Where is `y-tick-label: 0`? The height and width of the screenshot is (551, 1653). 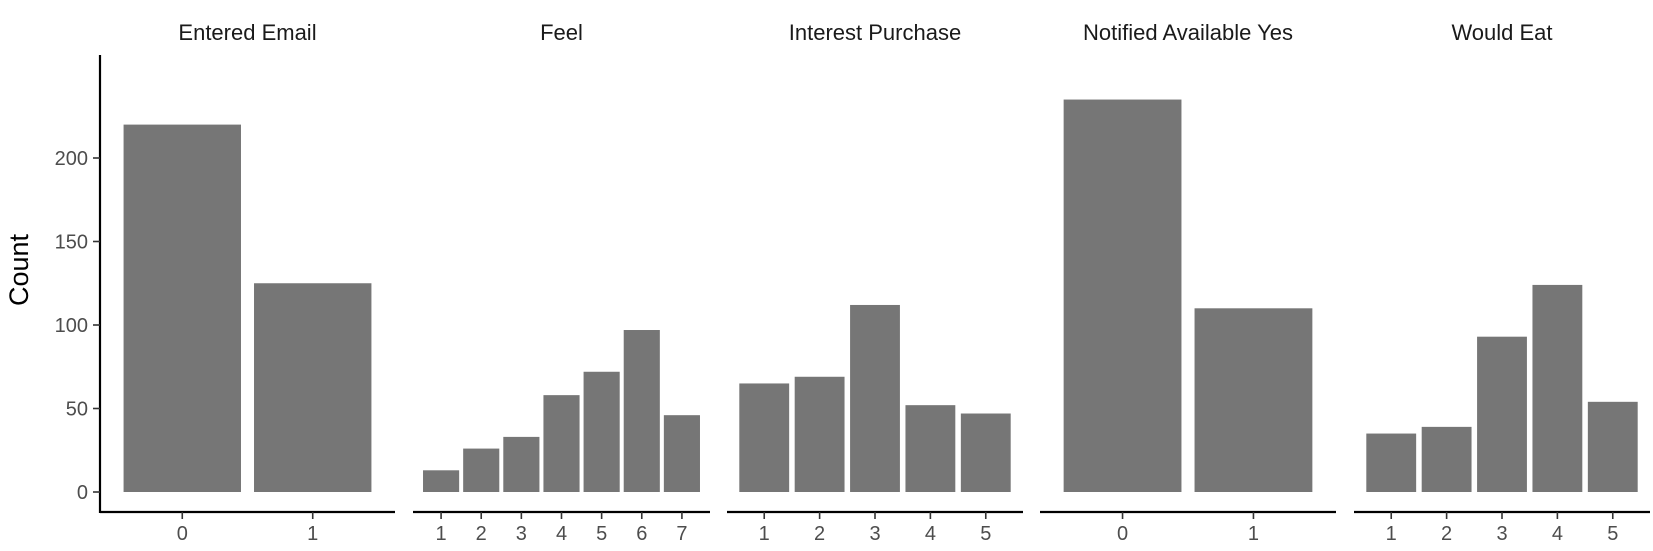 y-tick-label: 0 is located at coordinates (82, 493).